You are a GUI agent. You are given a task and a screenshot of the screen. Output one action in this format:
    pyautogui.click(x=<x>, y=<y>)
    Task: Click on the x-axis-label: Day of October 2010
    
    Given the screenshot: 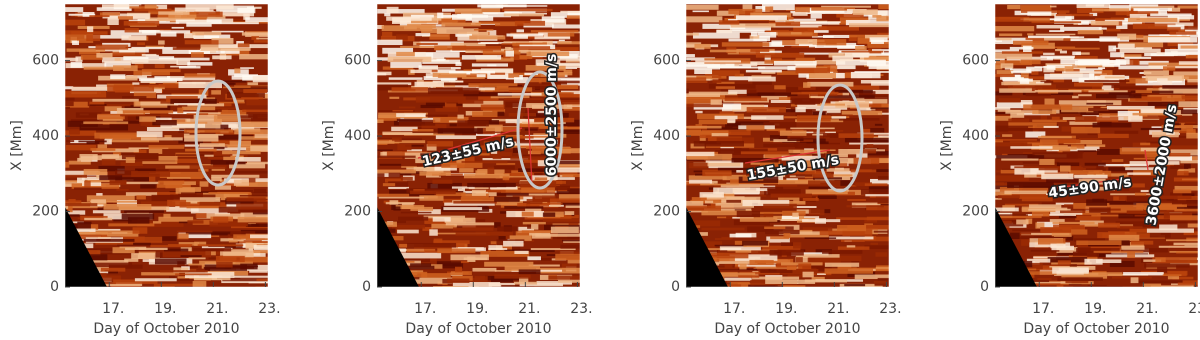 What is the action you would take?
    pyautogui.click(x=478, y=329)
    